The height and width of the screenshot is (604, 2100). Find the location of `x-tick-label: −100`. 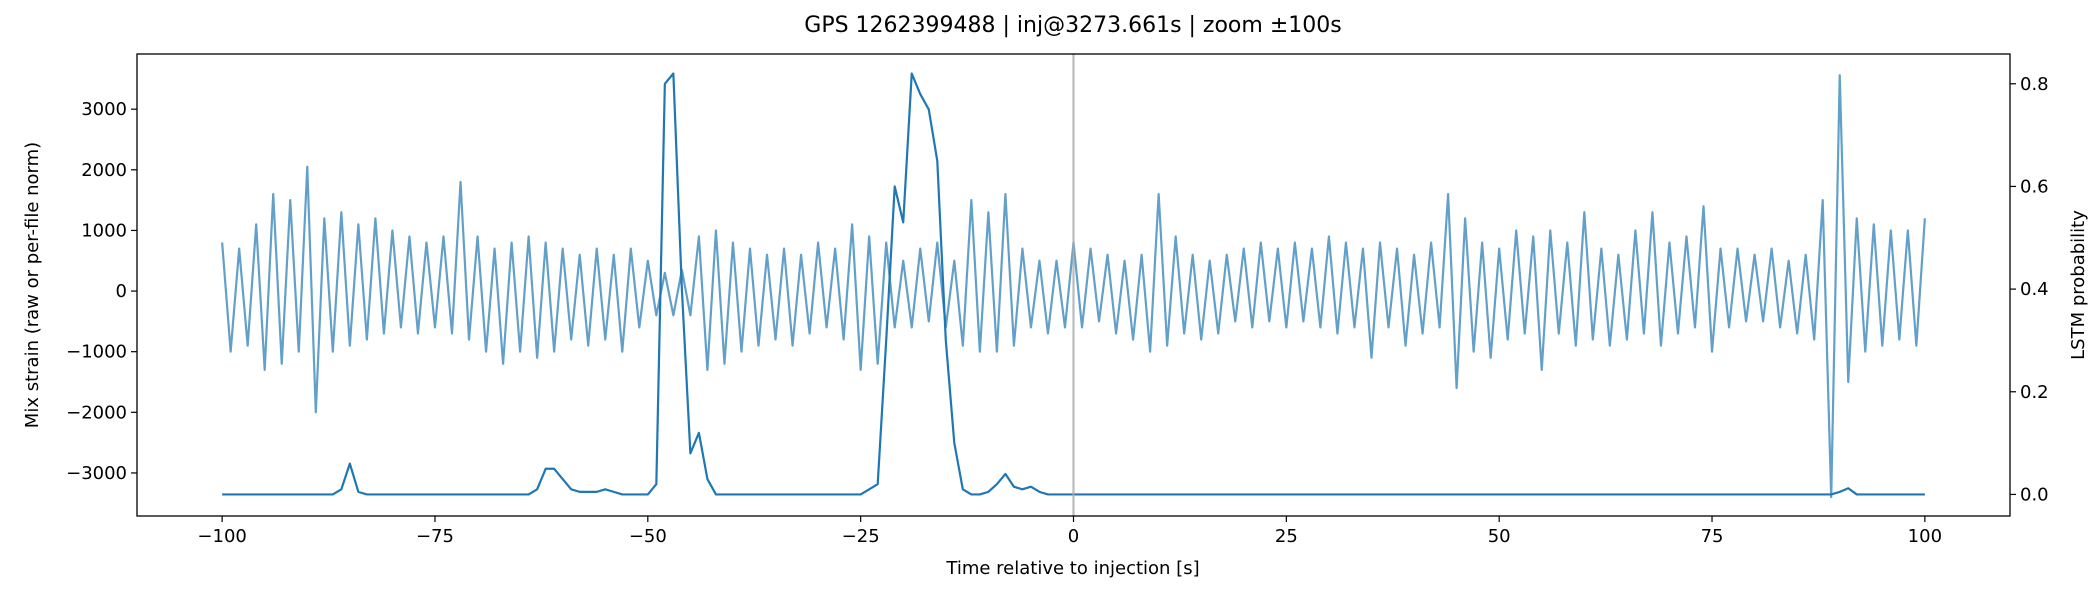

x-tick-label: −100 is located at coordinates (221, 536).